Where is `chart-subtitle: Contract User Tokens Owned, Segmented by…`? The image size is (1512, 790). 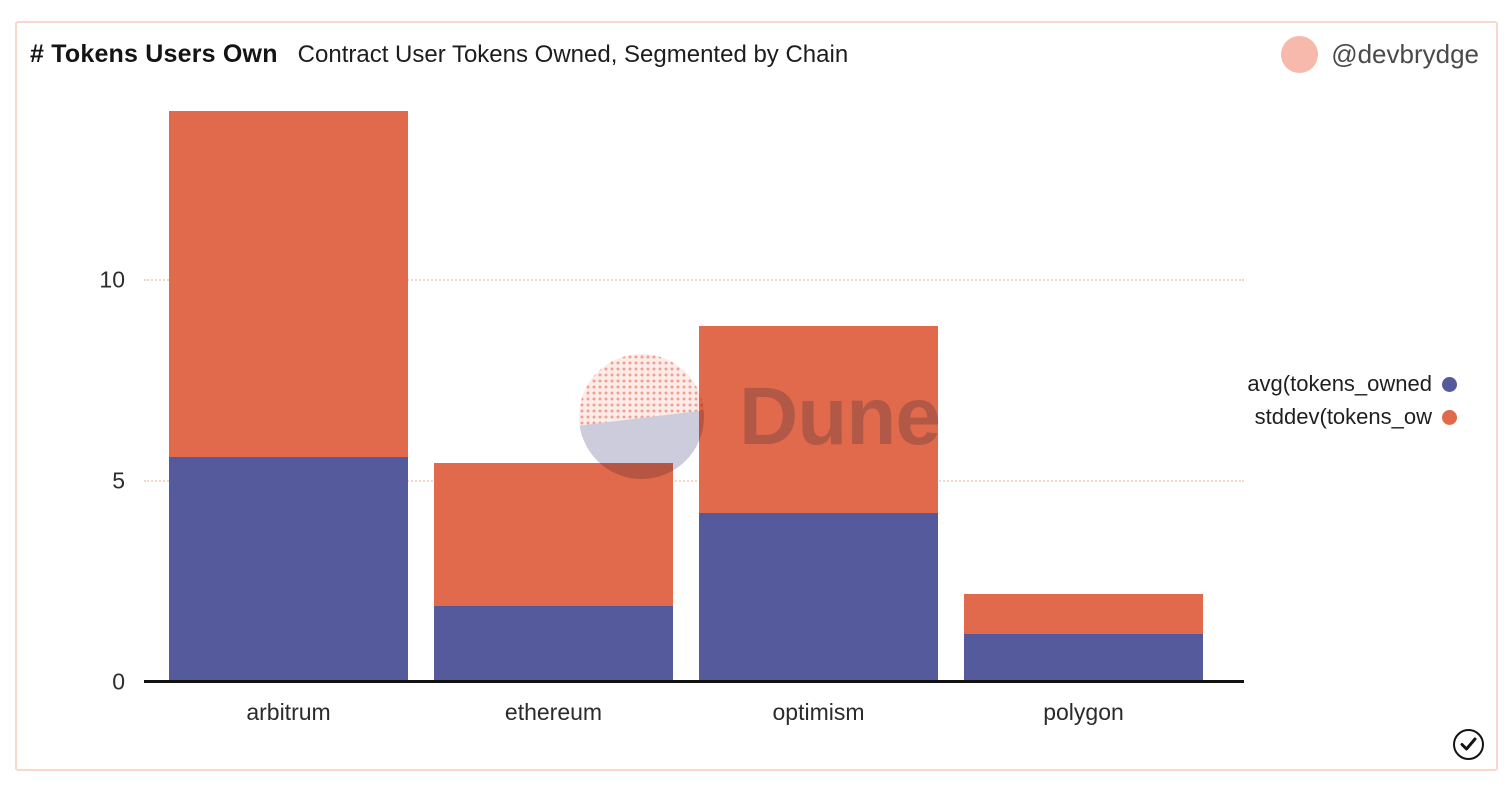
chart-subtitle: Contract User Tokens Owned, Segmented by… is located at coordinates (573, 54).